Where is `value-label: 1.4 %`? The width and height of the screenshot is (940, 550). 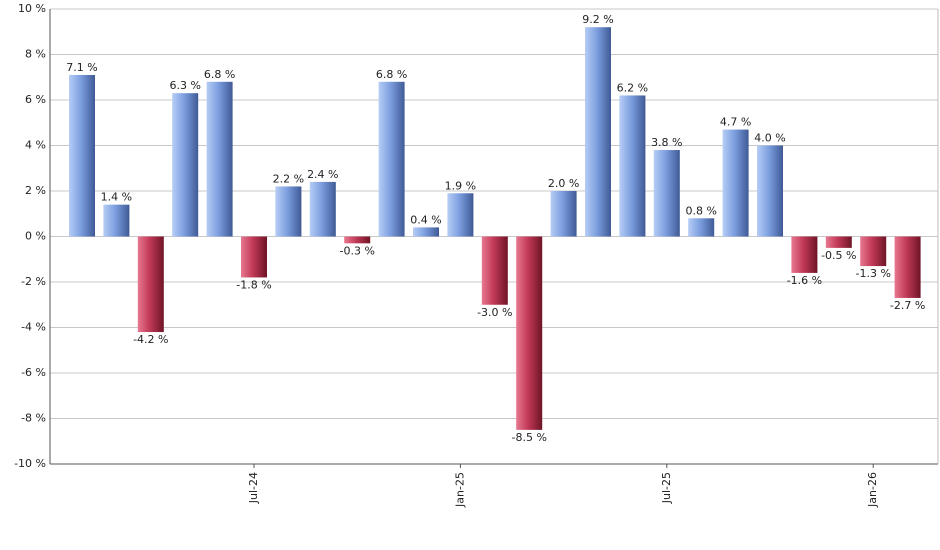 value-label: 1.4 % is located at coordinates (116, 197).